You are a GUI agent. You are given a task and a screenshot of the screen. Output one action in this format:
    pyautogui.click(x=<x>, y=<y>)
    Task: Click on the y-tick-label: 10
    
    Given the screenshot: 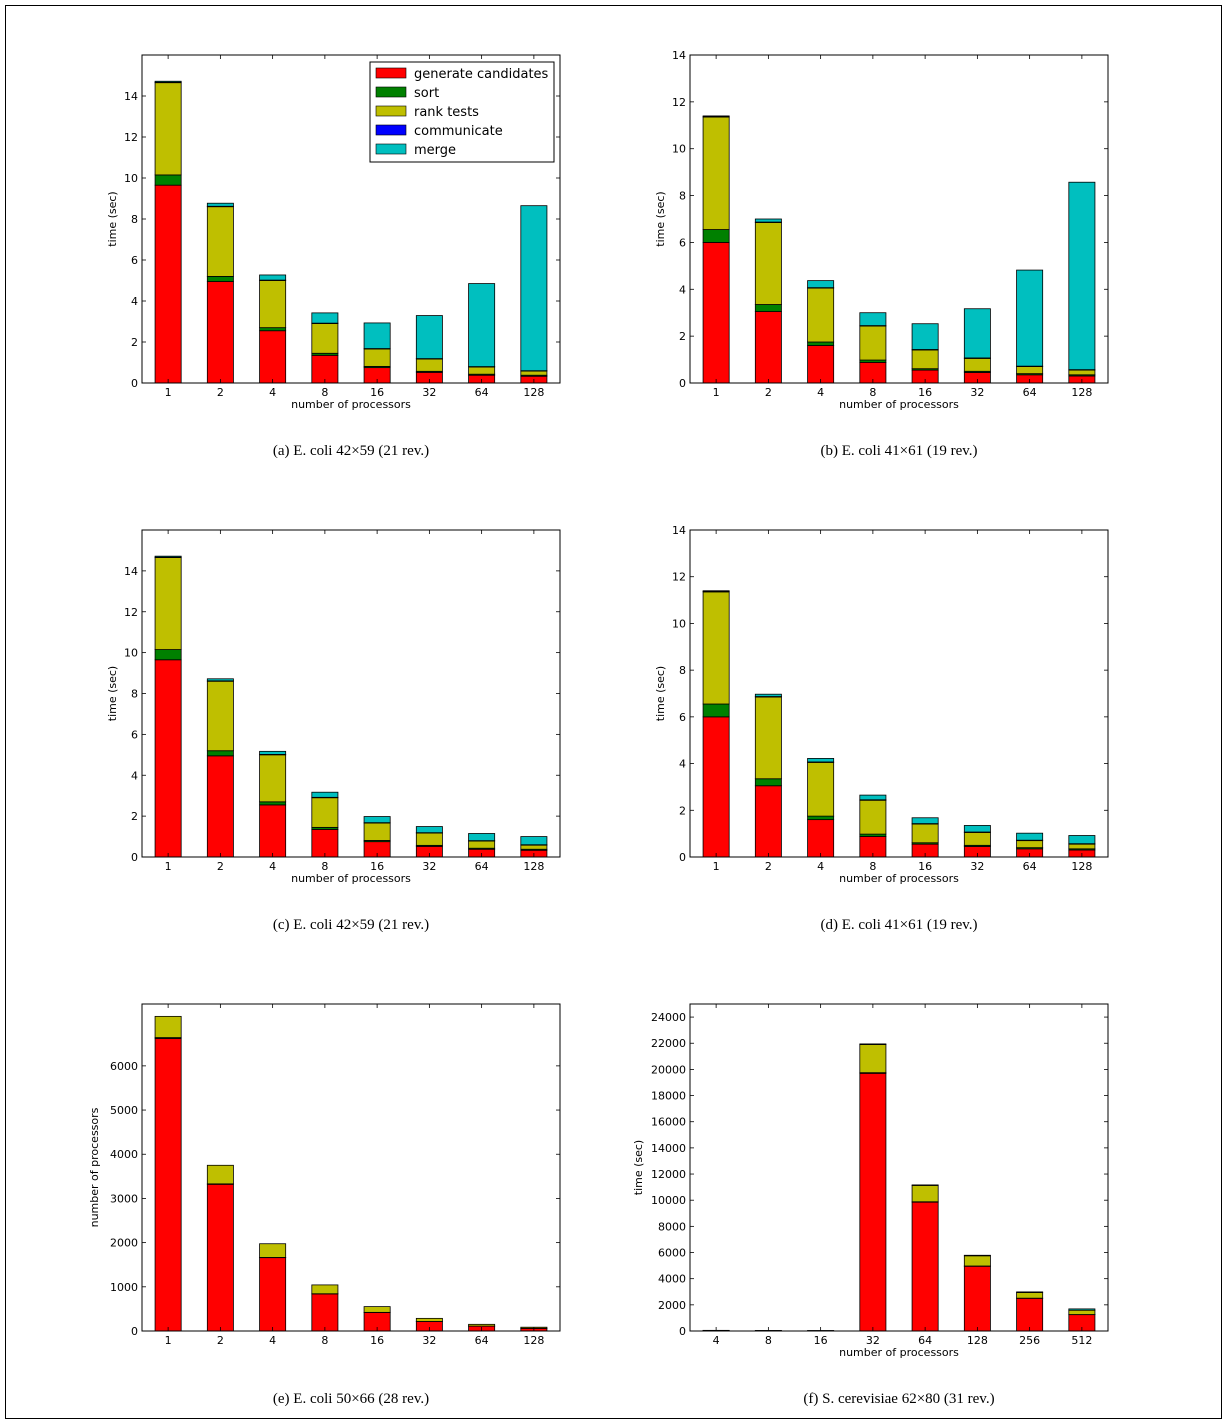 What is the action you would take?
    pyautogui.click(x=131, y=178)
    